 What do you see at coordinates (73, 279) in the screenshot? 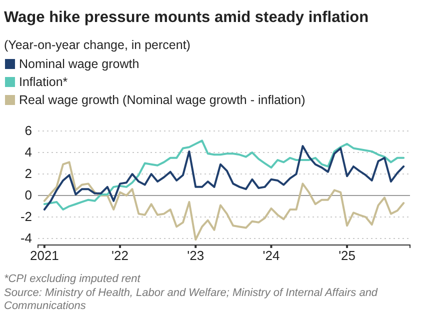
I see `text: *CPI excluding imputed rent` at bounding box center [73, 279].